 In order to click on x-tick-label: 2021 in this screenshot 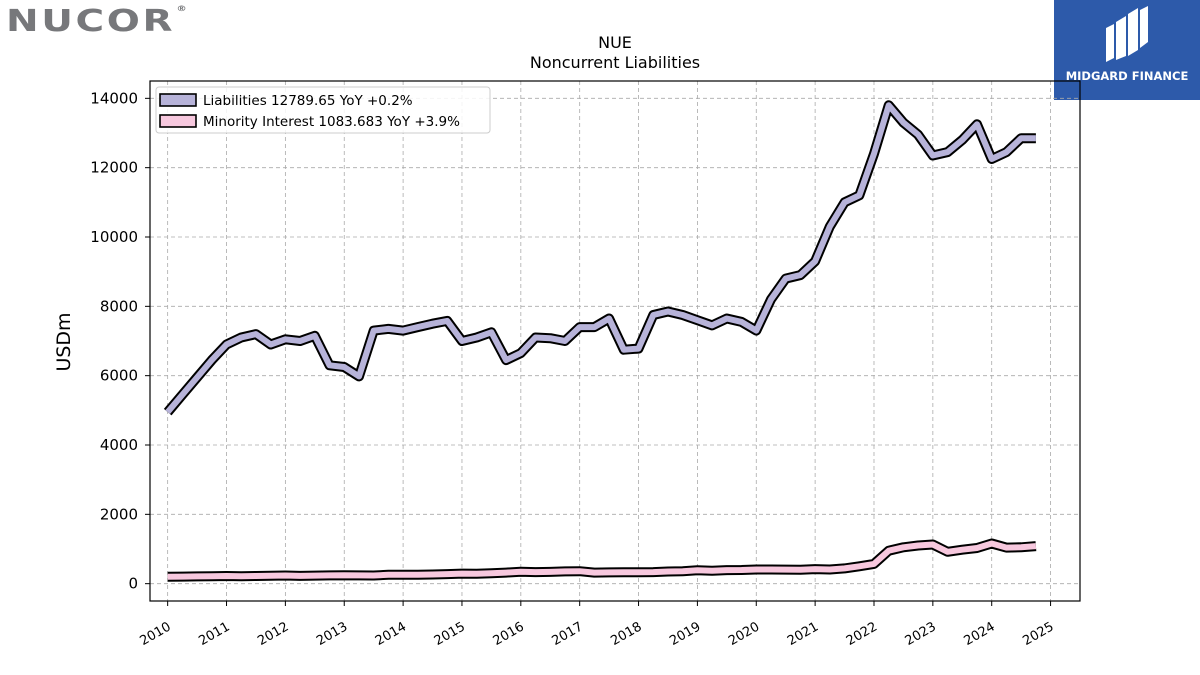, I will do `click(803, 634)`.